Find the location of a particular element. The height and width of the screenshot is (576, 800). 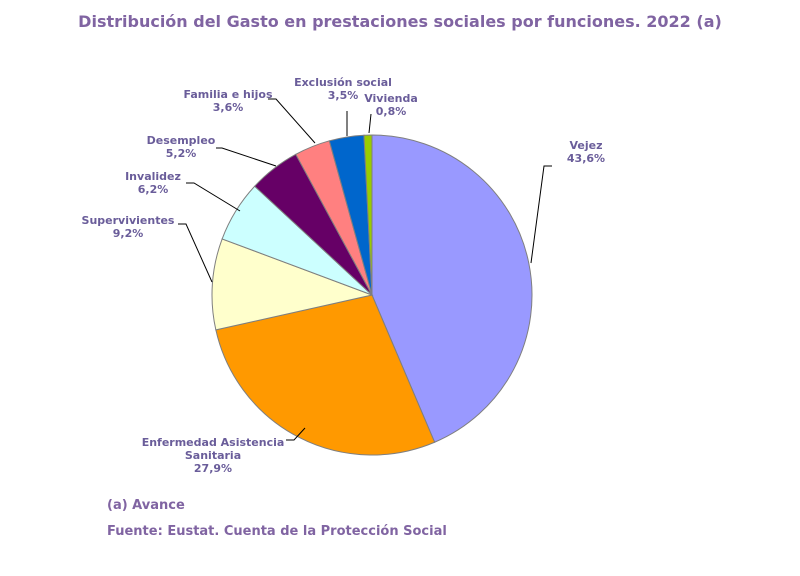

slice-label-invalidez: Invalidez 6,2% is located at coordinates (153, 183).